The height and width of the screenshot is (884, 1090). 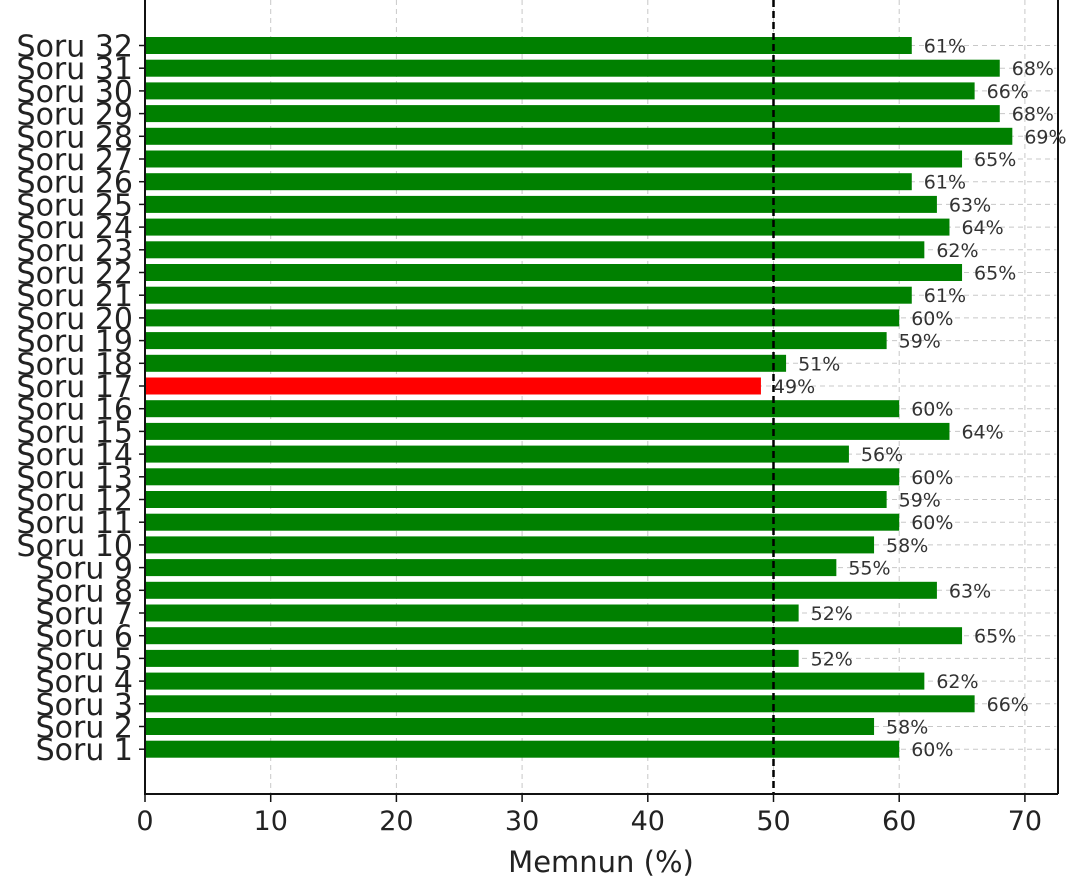 What do you see at coordinates (84, 682) in the screenshot?
I see `y-tick-label: Soru 4` at bounding box center [84, 682].